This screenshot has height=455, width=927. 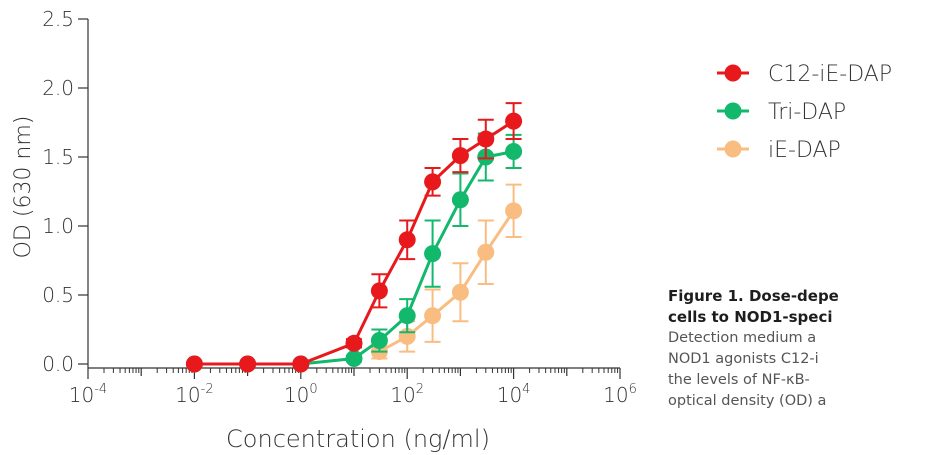 I want to click on caption-body-line-2: NOD1 agonists C12-i, so click(x=743, y=359).